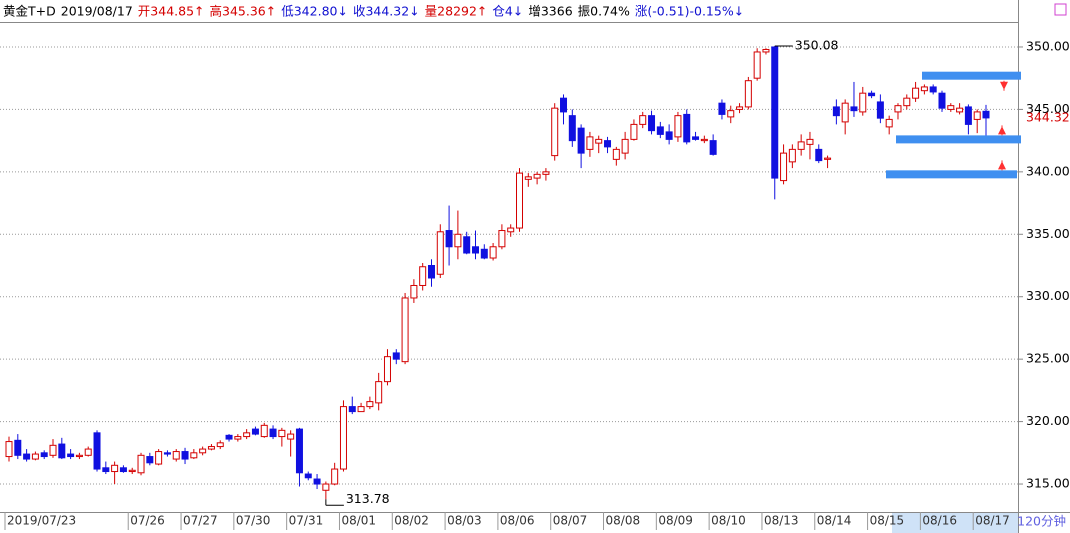 The width and height of the screenshot is (1070, 533). Describe the element at coordinates (675, 521) in the screenshot. I see `x-tick-label: 08/09` at that location.